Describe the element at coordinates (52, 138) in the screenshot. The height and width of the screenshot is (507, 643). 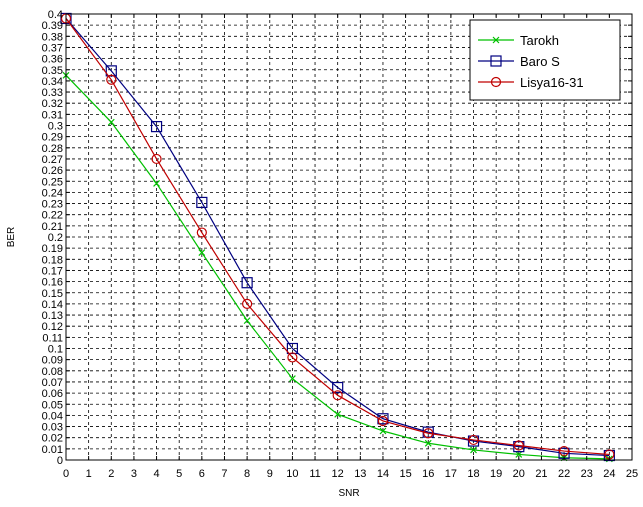
I see `y-tick-label: 0.29` at that location.